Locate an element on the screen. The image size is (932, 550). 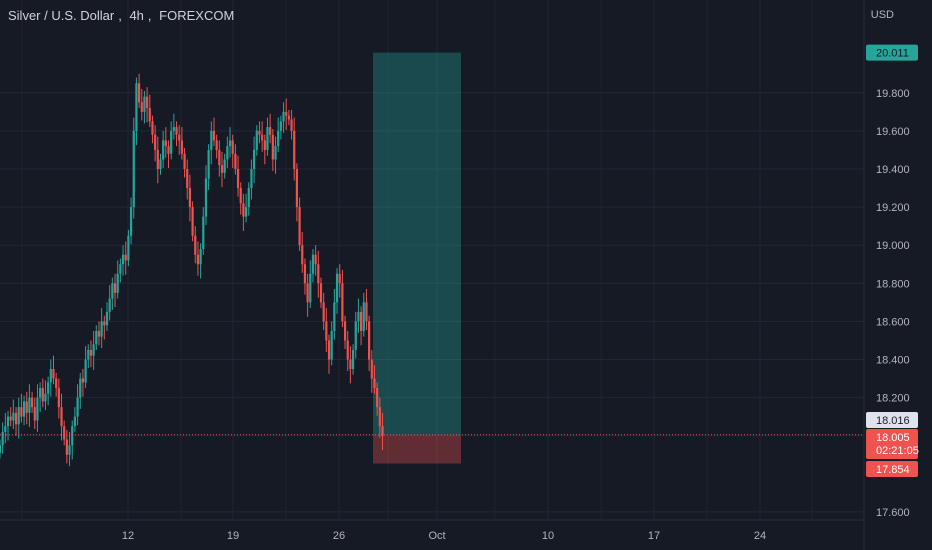
last-price-badge-text: 02:21:05 is located at coordinates (897, 451).